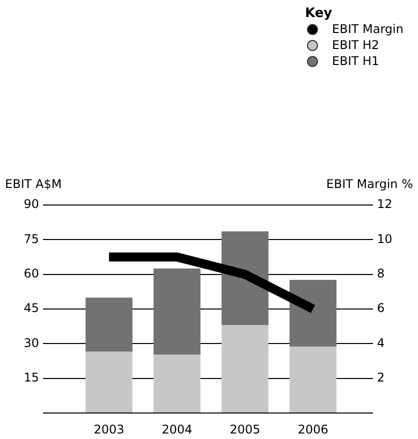 This screenshot has width=418, height=439. What do you see at coordinates (31, 343) in the screenshot?
I see `y-tick-label: 30` at bounding box center [31, 343].